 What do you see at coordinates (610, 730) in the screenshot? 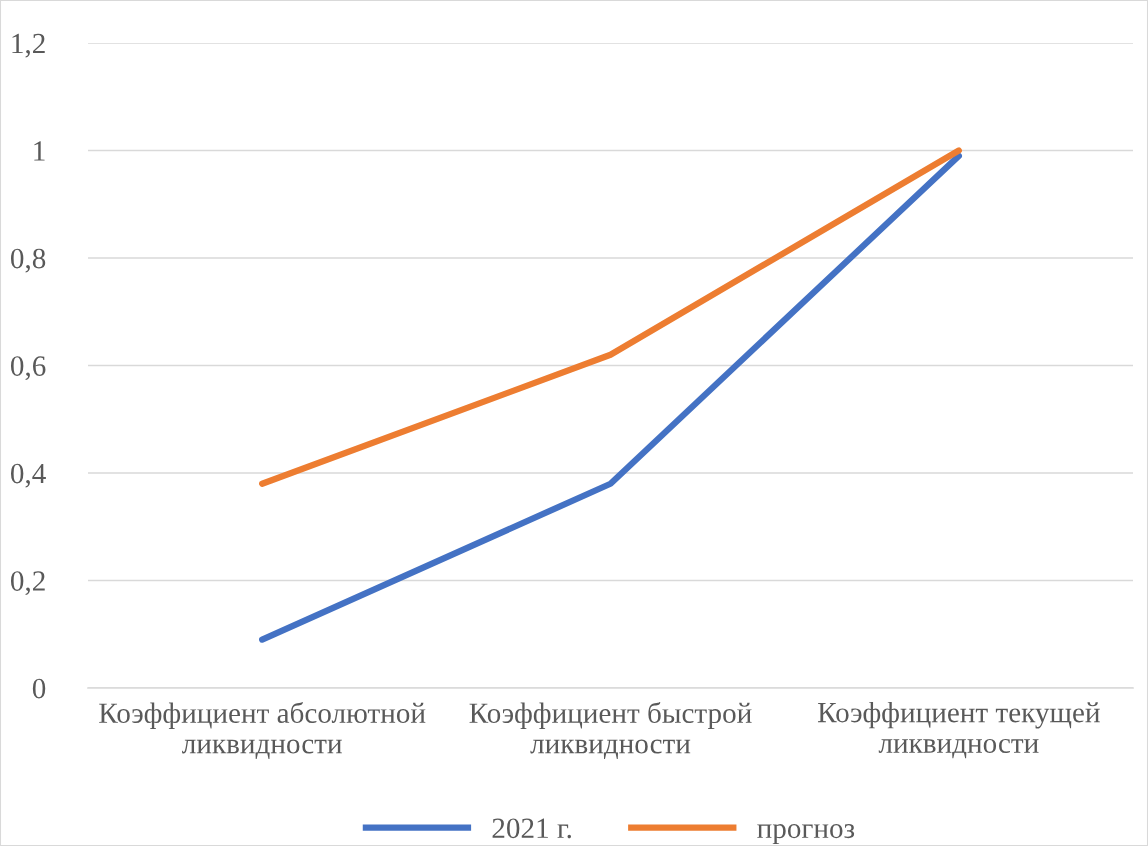
I see `x-tick-label: Коэффициент быстрой ликвидности` at bounding box center [610, 730].